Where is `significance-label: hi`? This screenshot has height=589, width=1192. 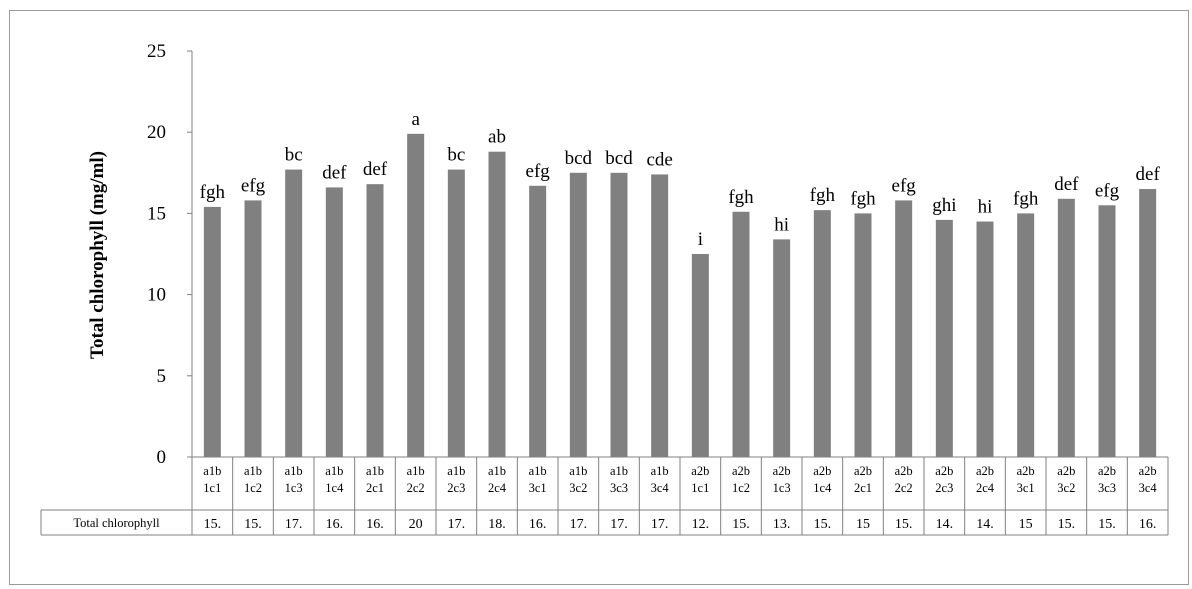 significance-label: hi is located at coordinates (985, 207).